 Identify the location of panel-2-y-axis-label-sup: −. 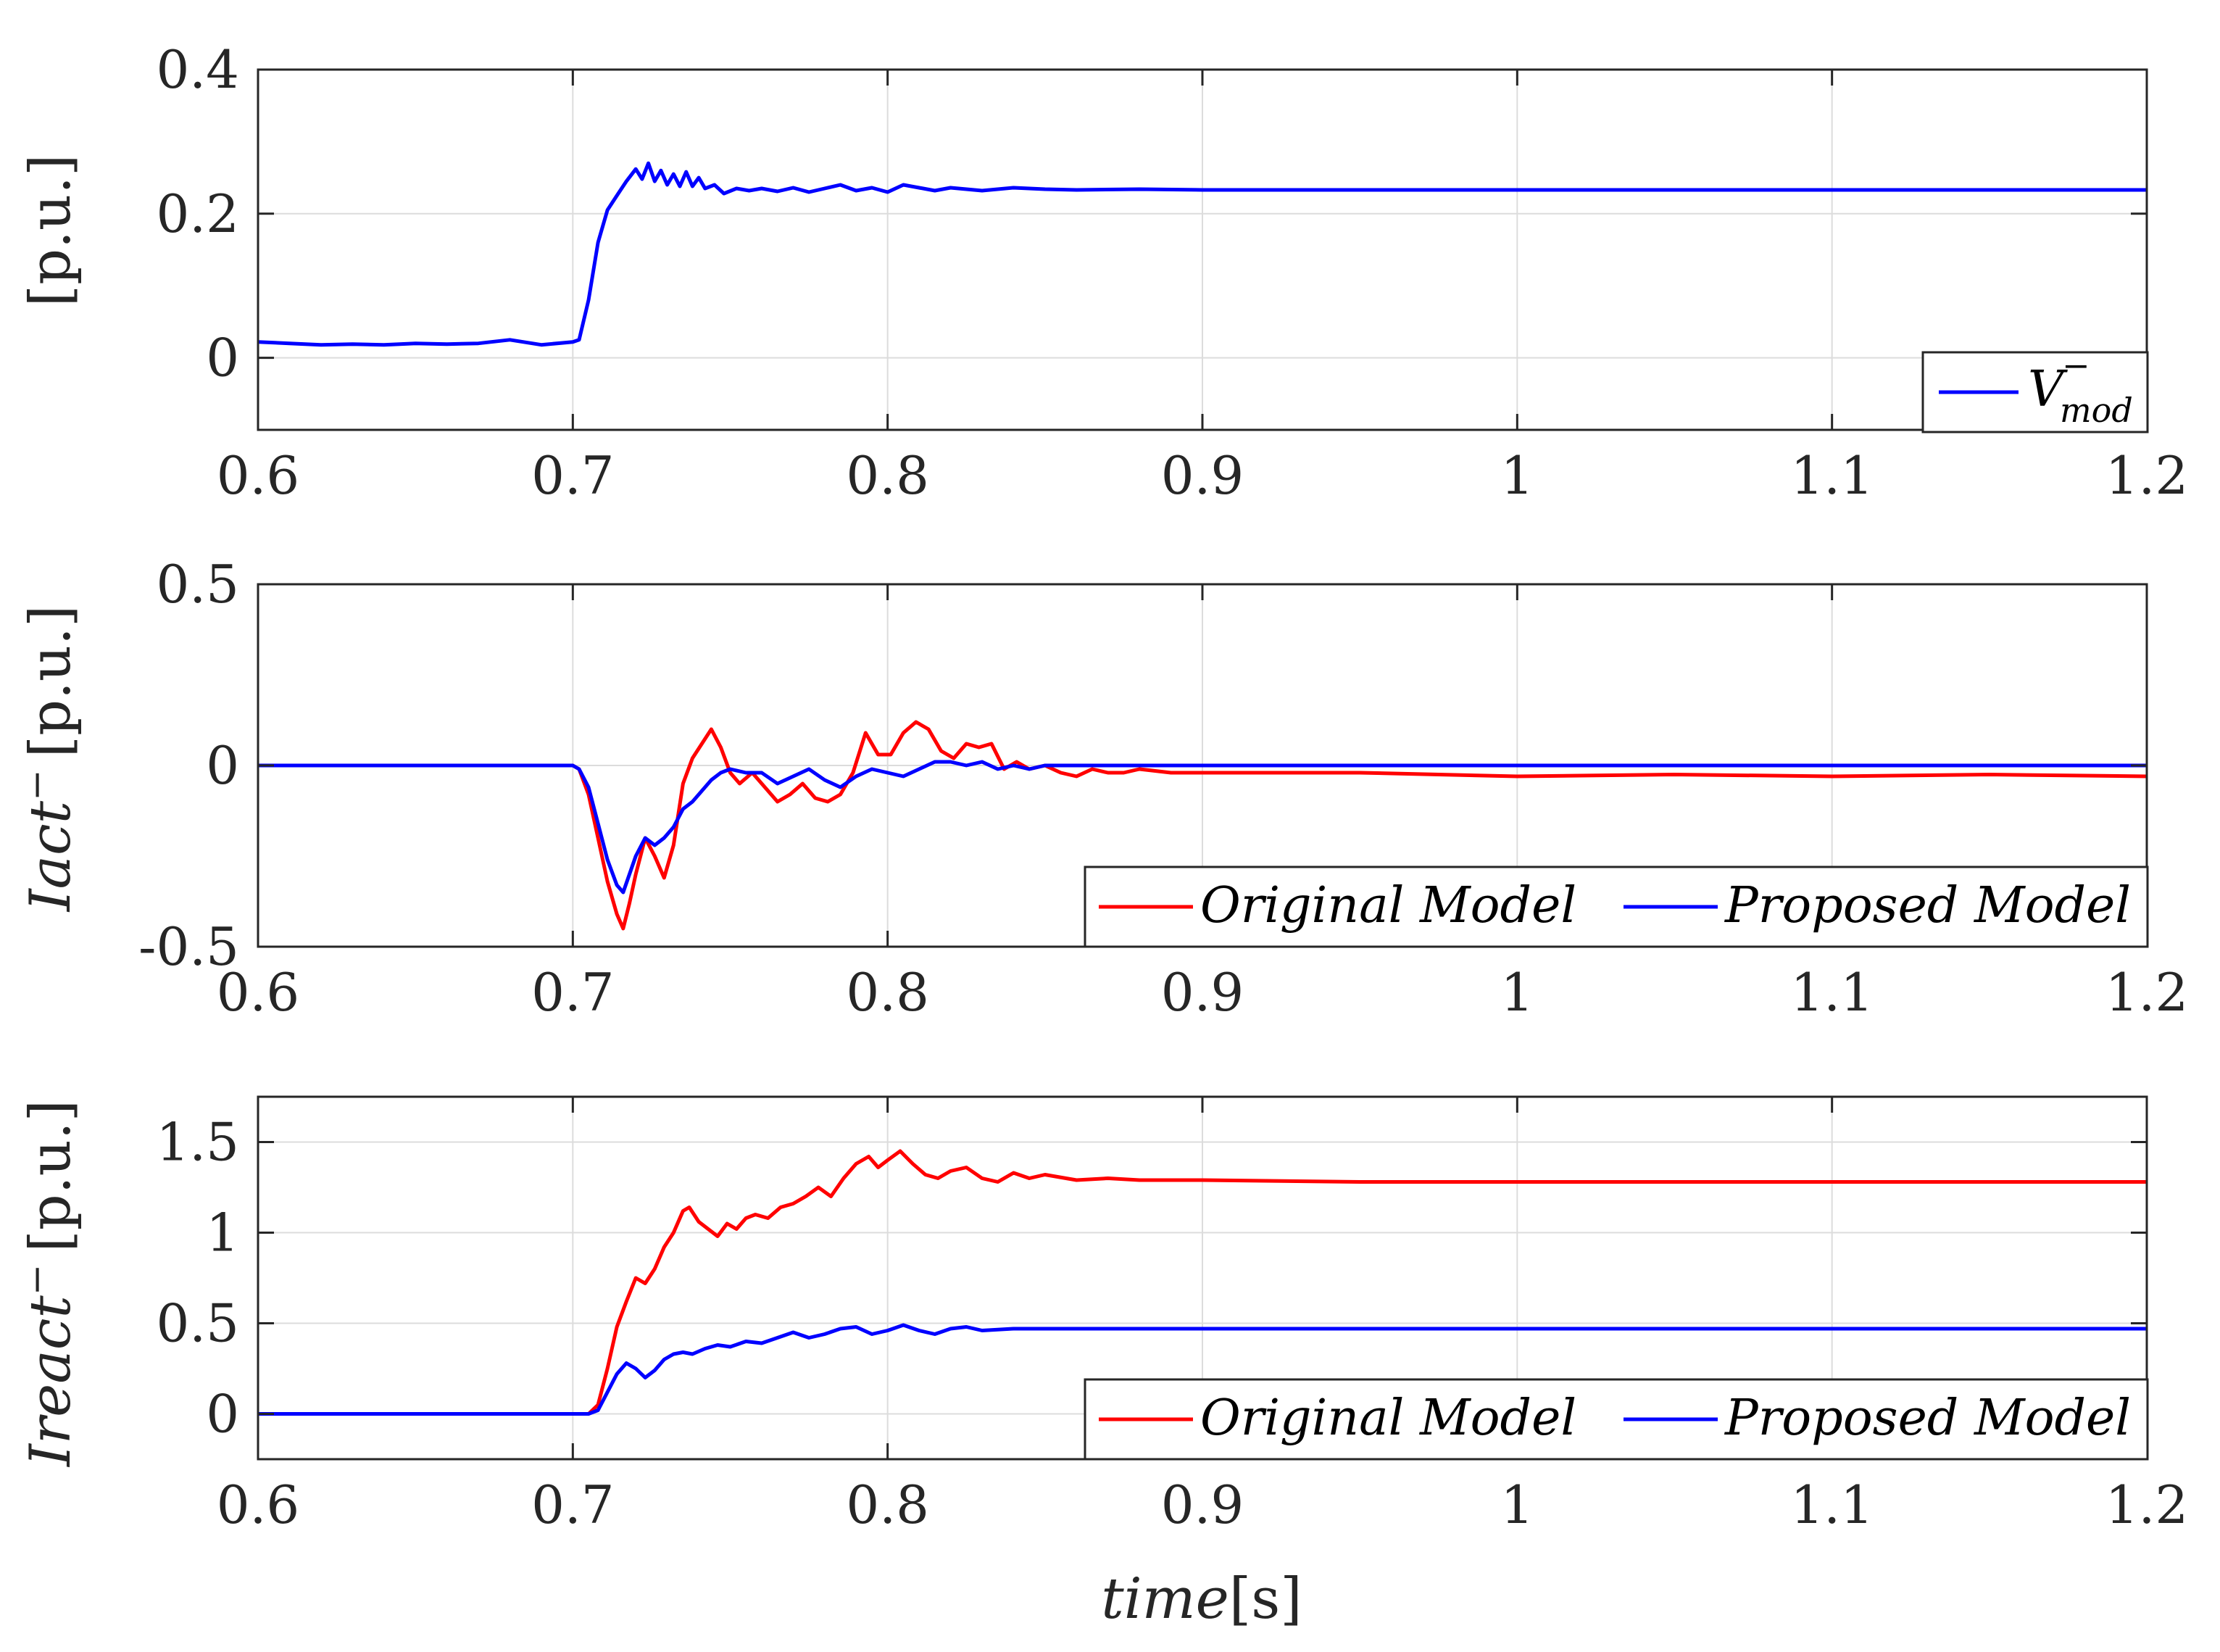
(37, 785).